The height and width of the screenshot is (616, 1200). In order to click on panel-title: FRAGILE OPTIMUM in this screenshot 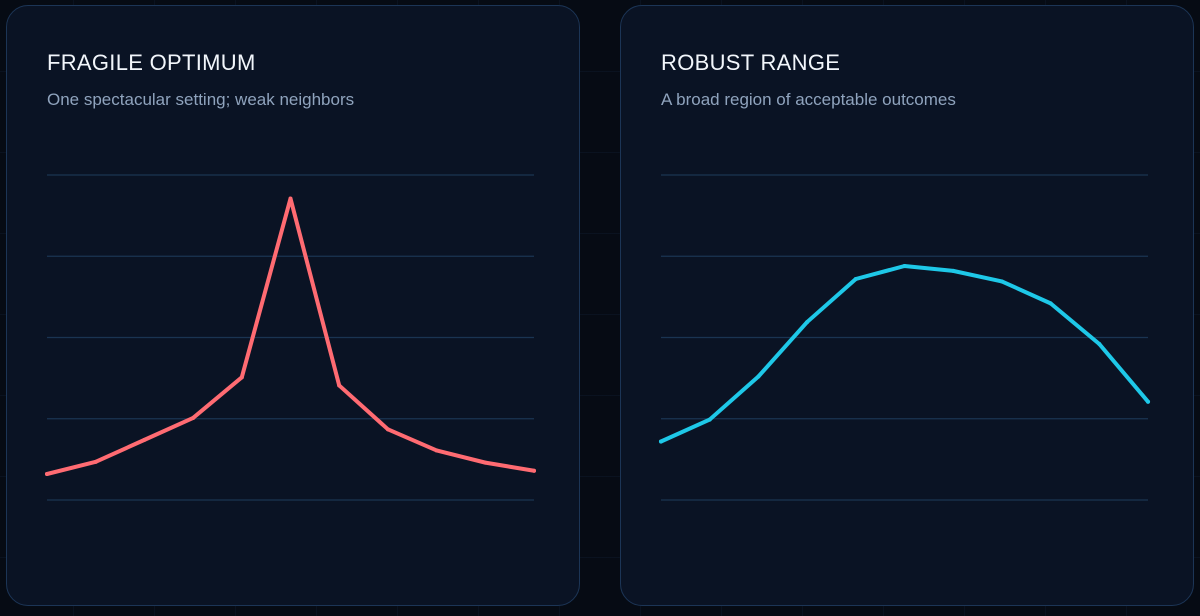, I will do `click(151, 62)`.